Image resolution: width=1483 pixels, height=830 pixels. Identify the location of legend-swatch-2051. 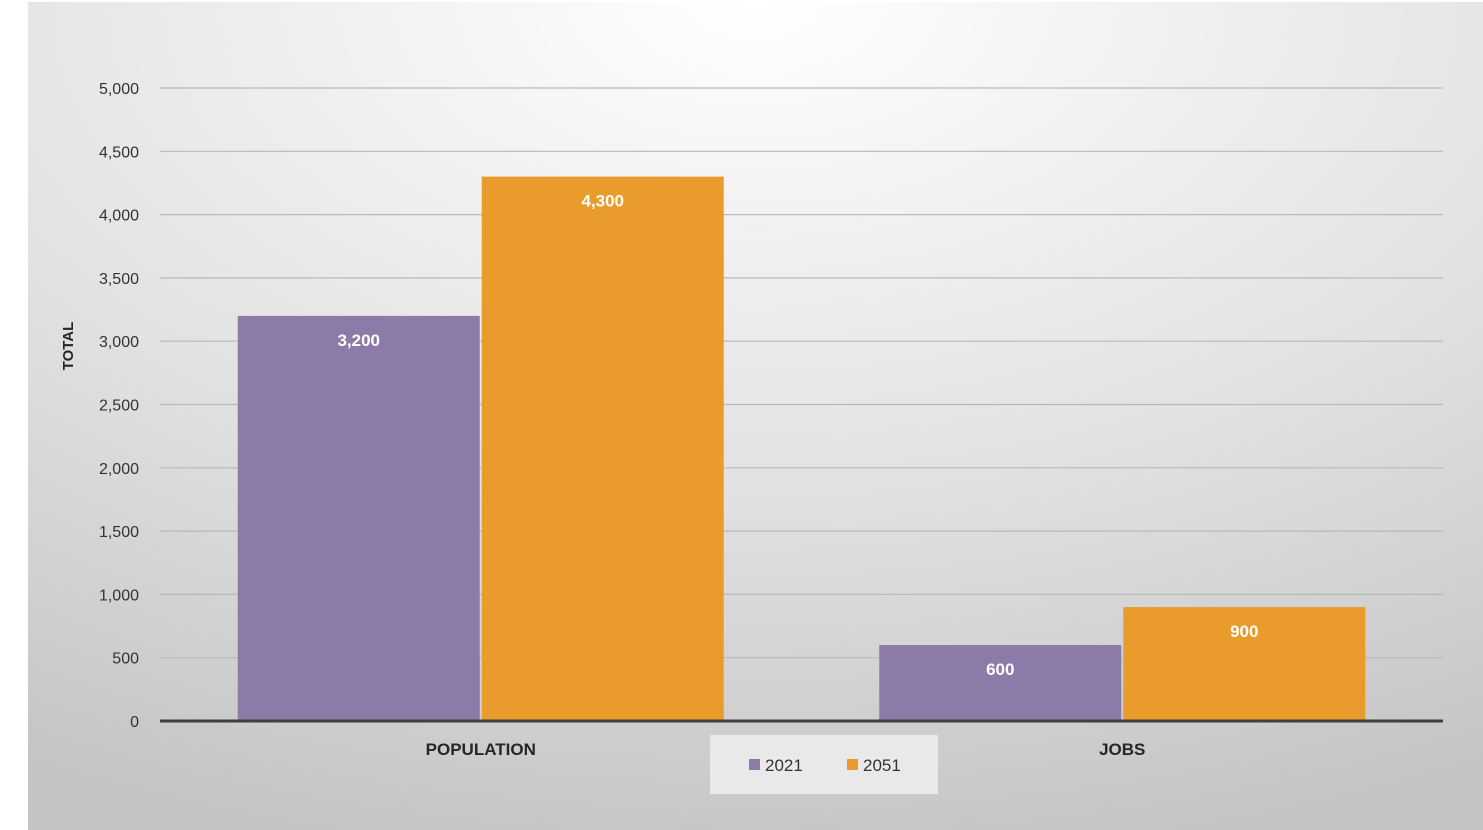
(852, 764).